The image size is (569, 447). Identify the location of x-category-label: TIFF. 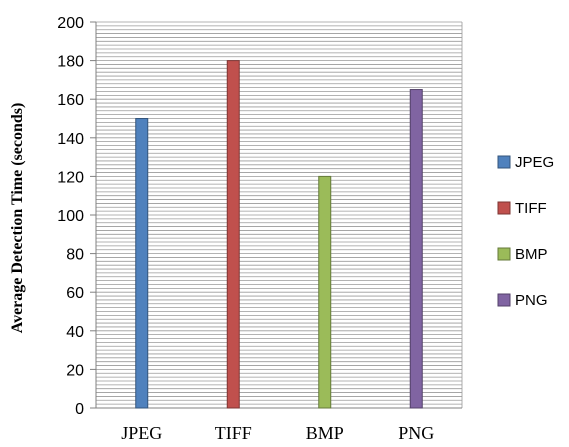
(233, 433).